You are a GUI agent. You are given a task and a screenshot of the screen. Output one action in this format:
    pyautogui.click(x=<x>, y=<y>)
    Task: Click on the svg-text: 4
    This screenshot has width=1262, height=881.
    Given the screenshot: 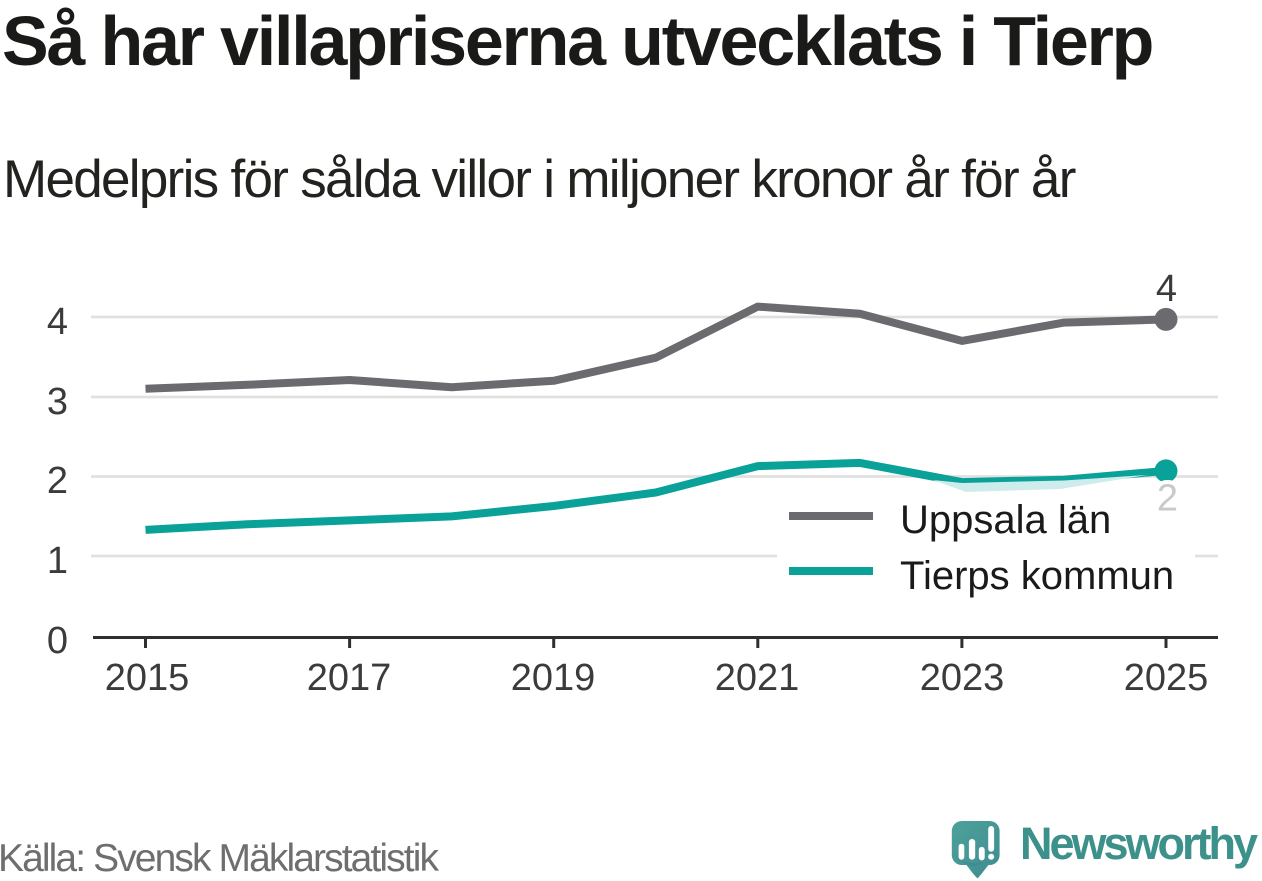 What is the action you would take?
    pyautogui.click(x=1166, y=289)
    